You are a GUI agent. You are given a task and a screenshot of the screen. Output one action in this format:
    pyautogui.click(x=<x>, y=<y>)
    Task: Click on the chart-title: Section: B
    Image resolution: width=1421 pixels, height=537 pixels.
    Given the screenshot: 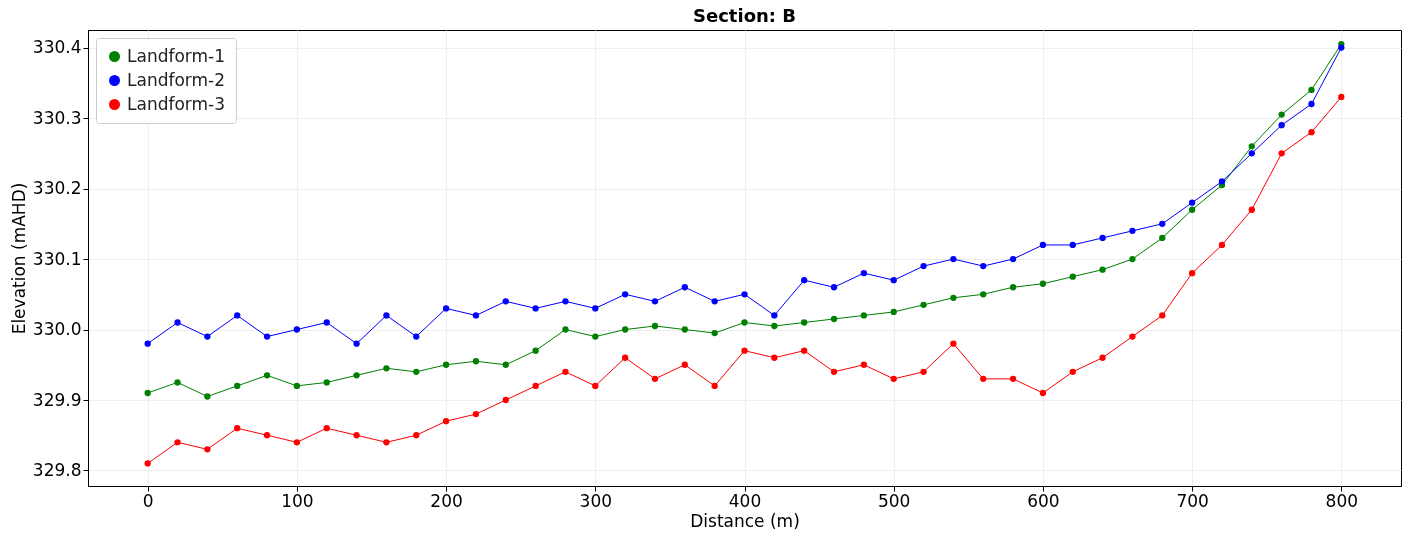 What is the action you would take?
    pyautogui.click(x=744, y=15)
    